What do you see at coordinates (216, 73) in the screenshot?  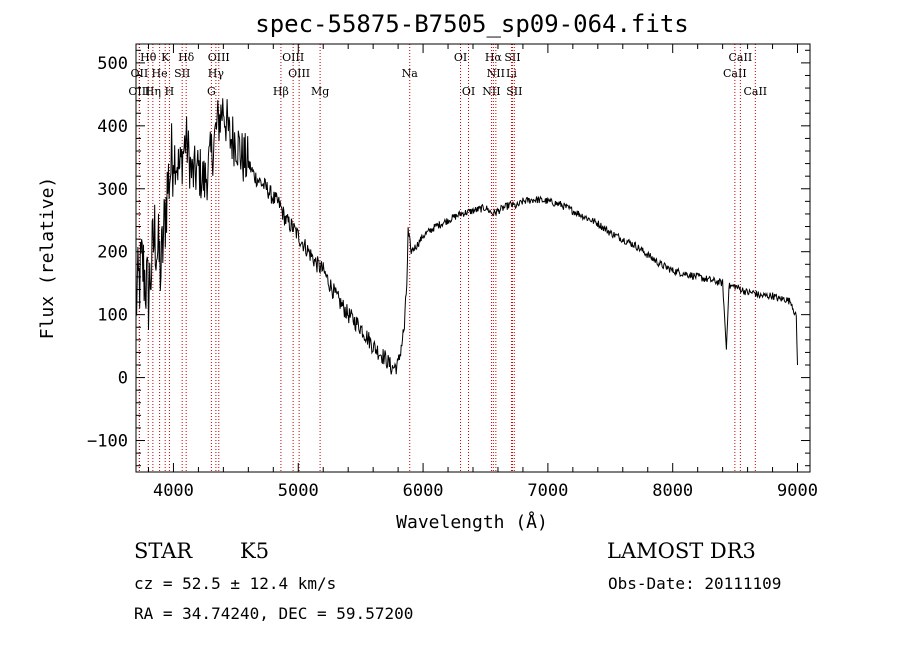 I see `spectral-line-label: Hγ` at bounding box center [216, 73].